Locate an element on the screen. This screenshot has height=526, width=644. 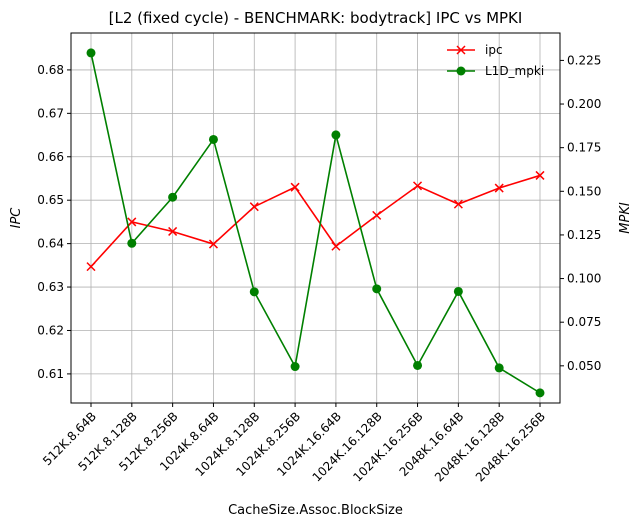
y-right-tick-label: 0.200 is located at coordinates (584, 104).